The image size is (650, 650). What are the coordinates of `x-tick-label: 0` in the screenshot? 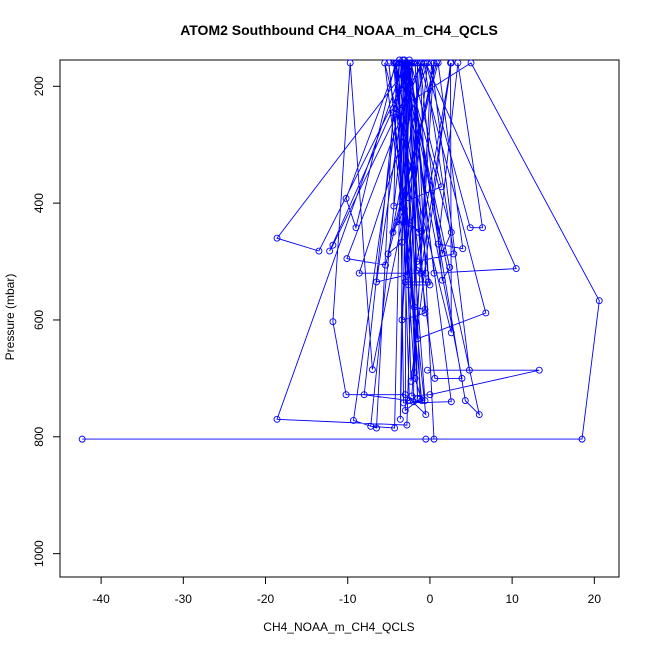 It's located at (430, 599).